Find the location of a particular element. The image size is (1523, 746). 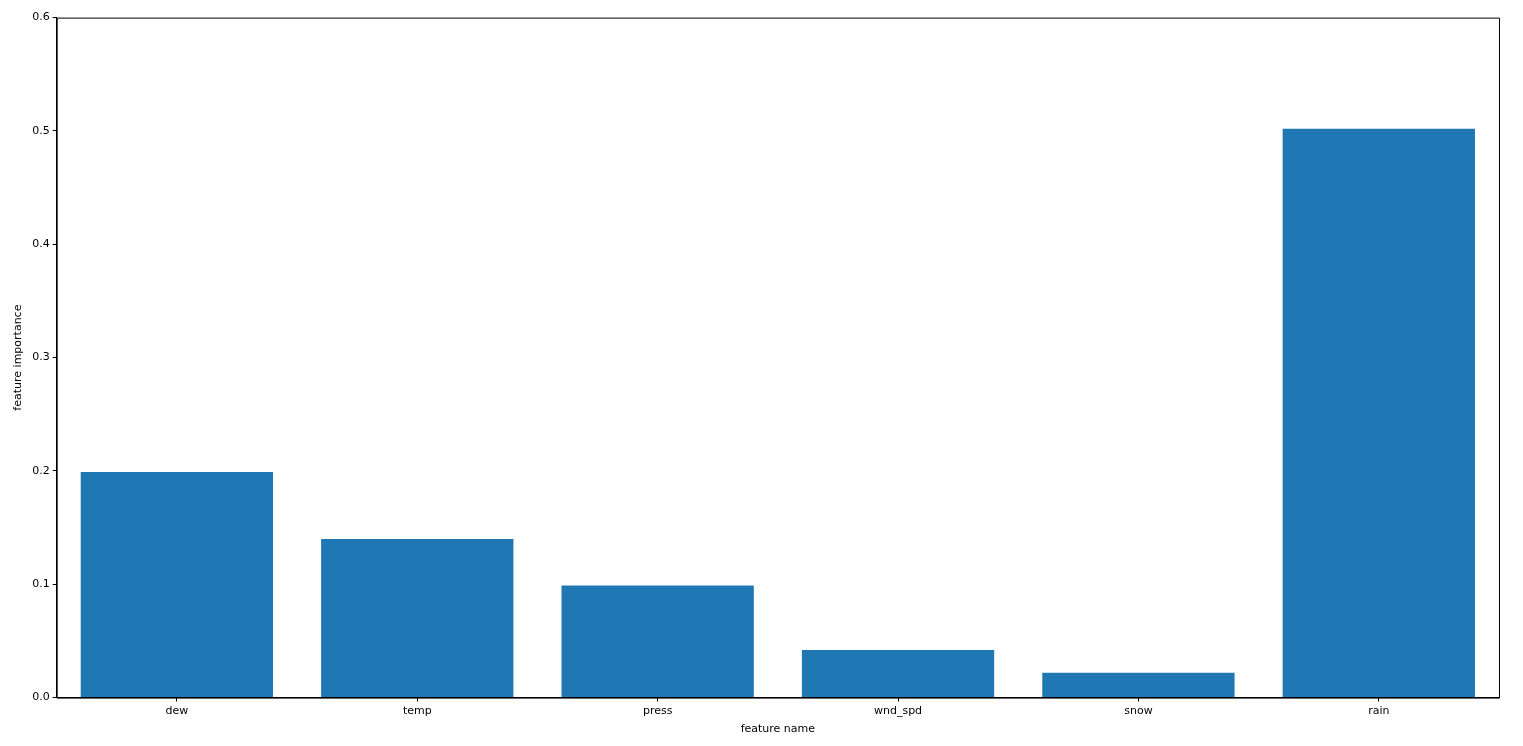

x-tick-label: rain is located at coordinates (1379, 711).